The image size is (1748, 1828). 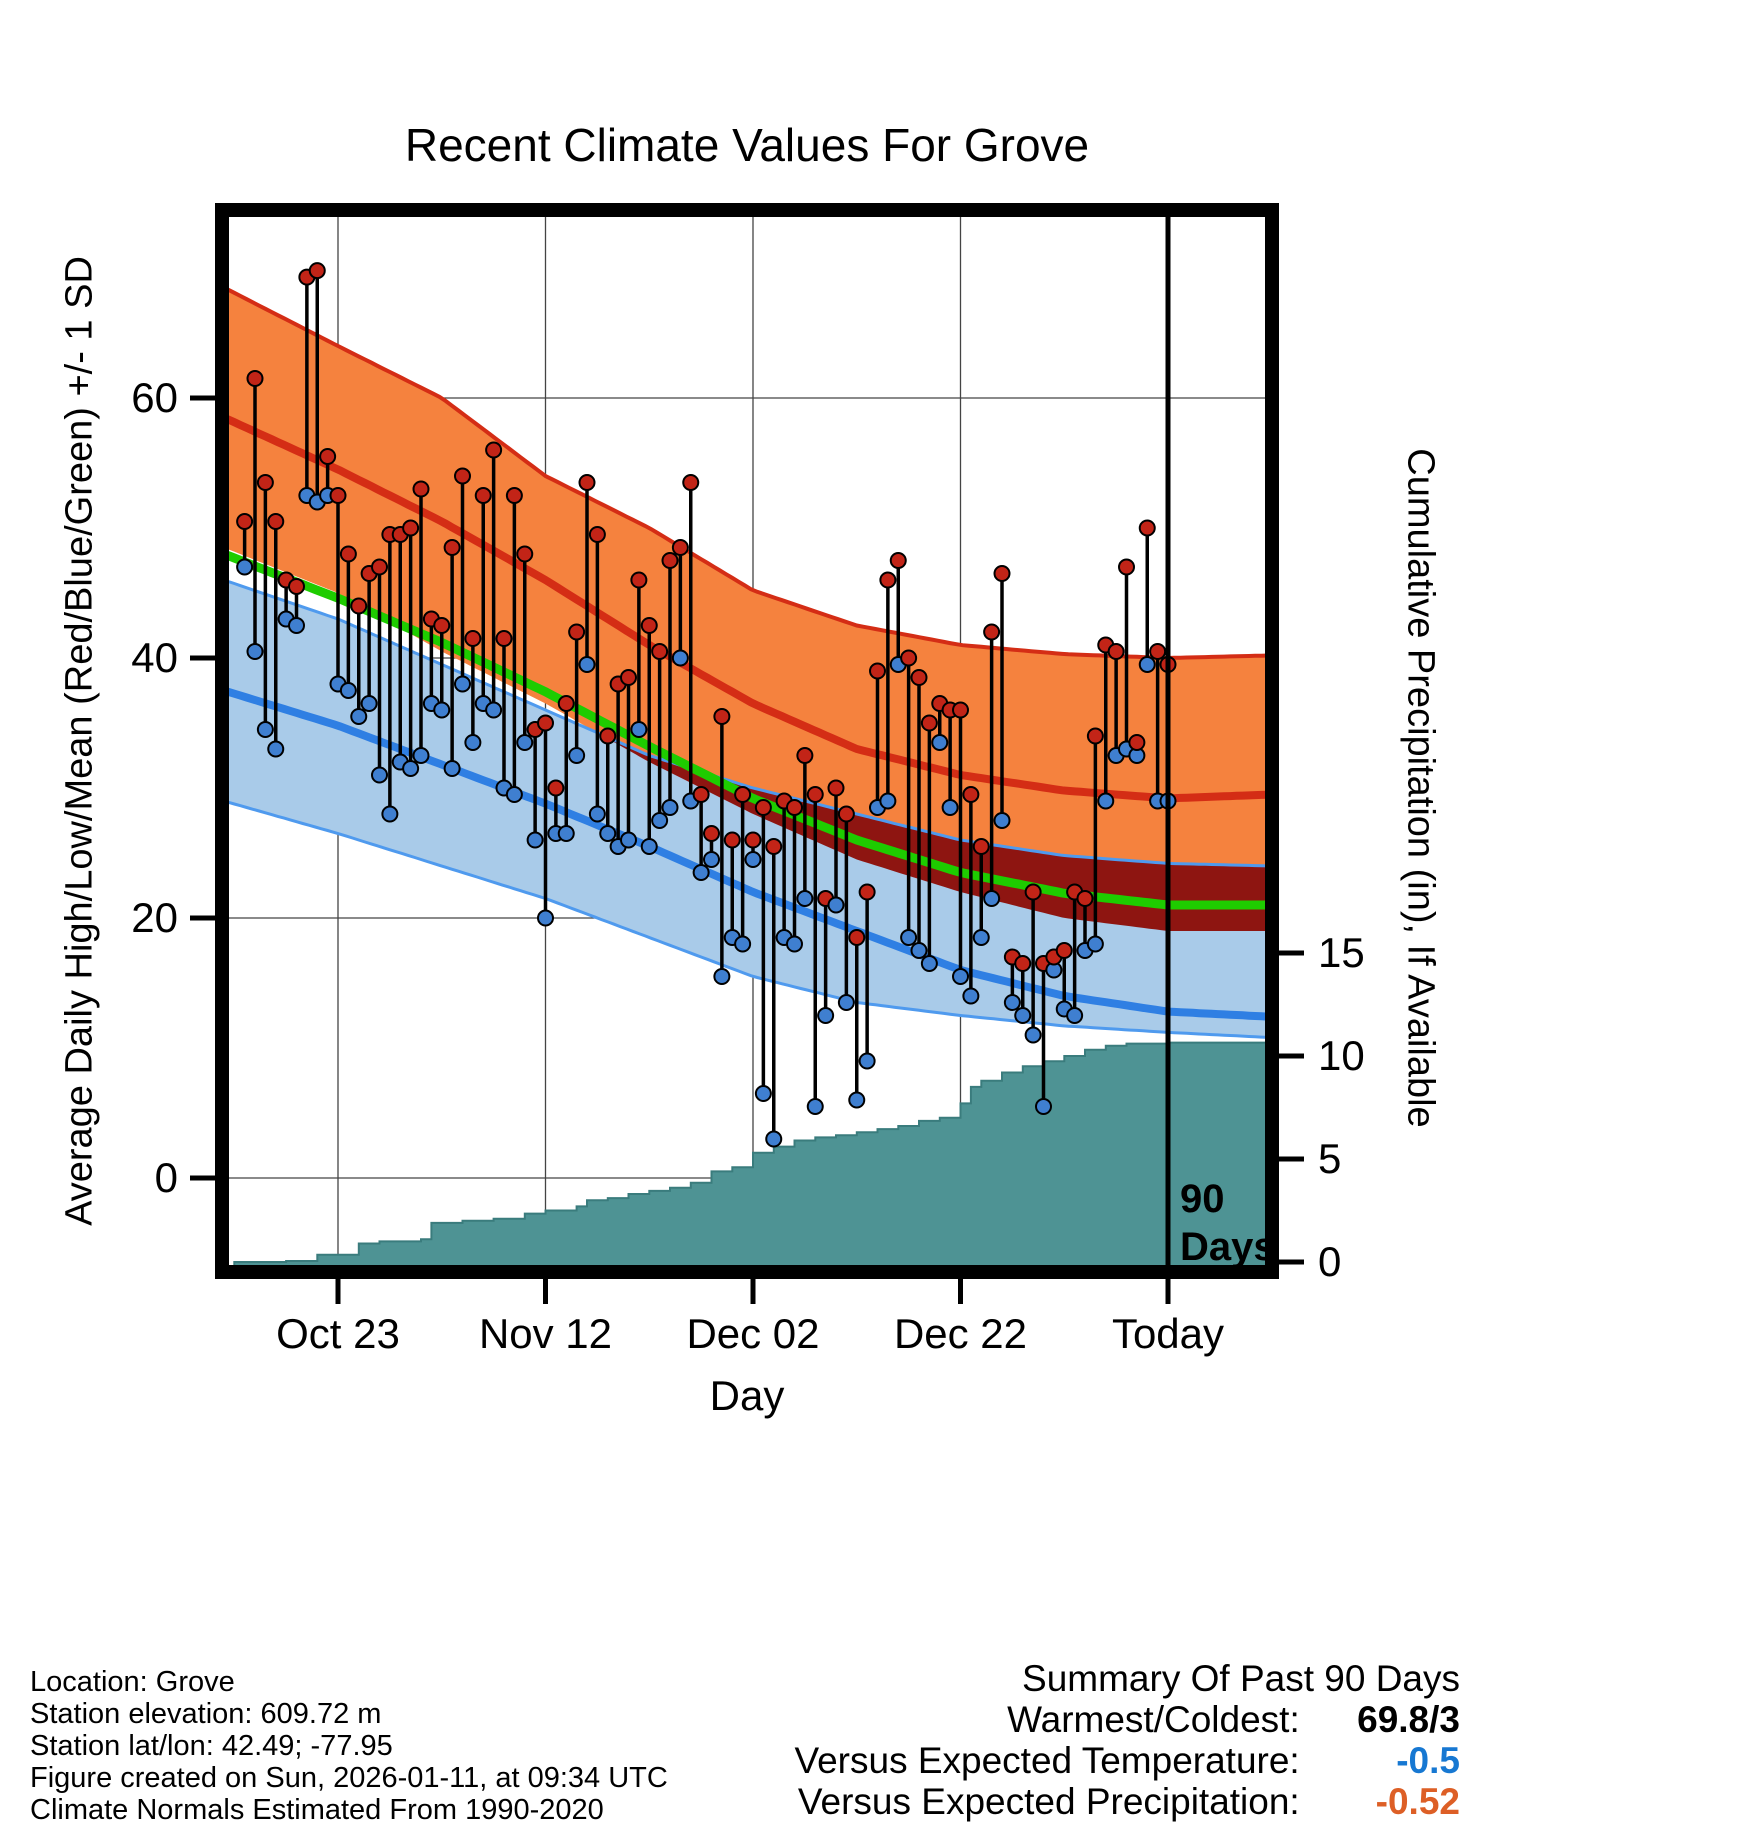 What do you see at coordinates (1168, 1333) in the screenshot?
I see `x-tick-label: Today` at bounding box center [1168, 1333].